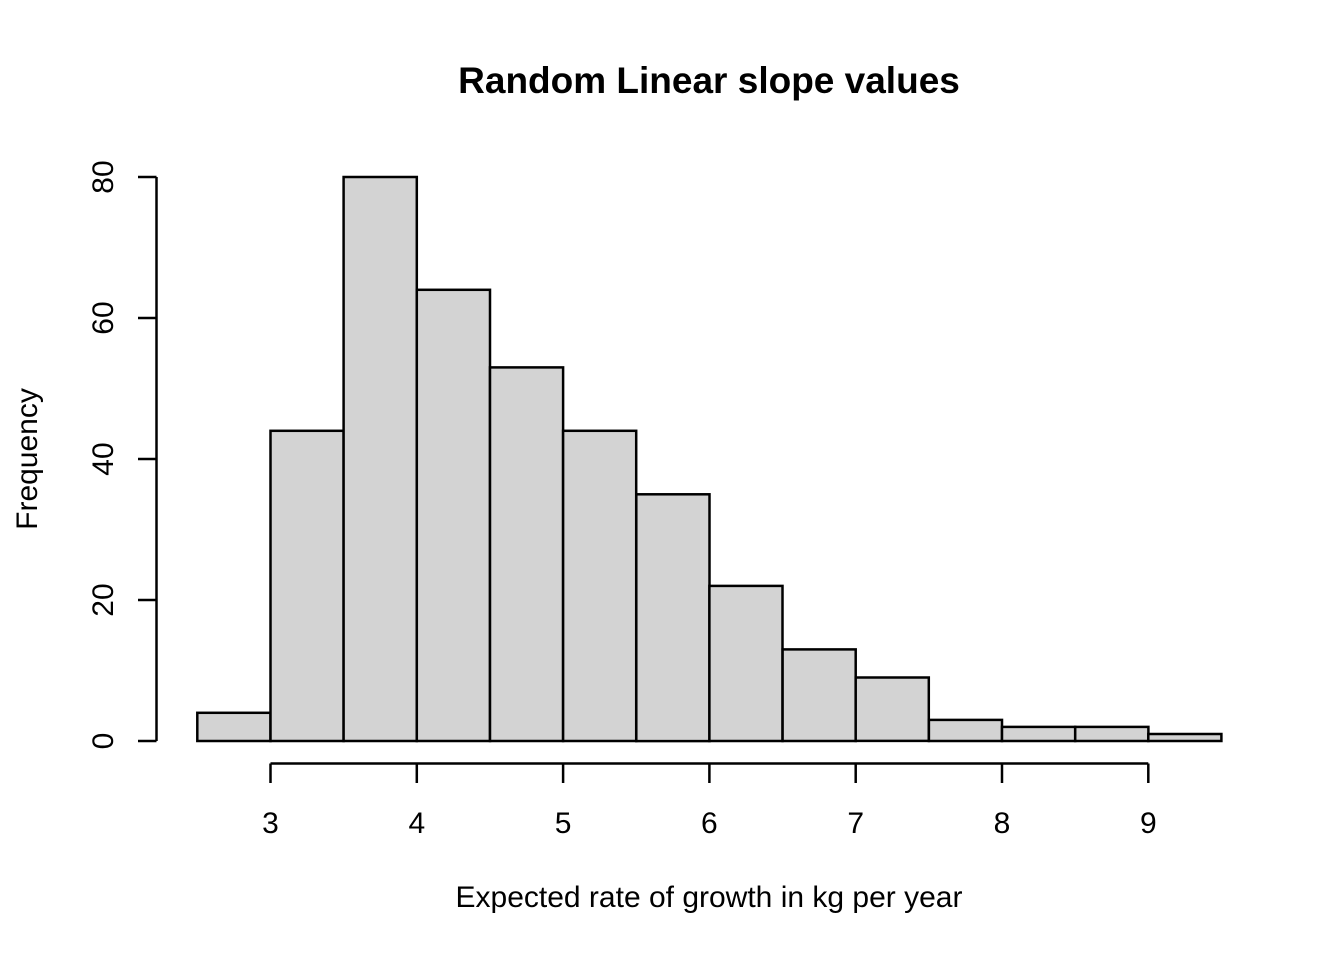 This screenshot has width=1344, height=960. What do you see at coordinates (709, 801) in the screenshot?
I see `x-axis: 3 4 5 6 7 8 9` at bounding box center [709, 801].